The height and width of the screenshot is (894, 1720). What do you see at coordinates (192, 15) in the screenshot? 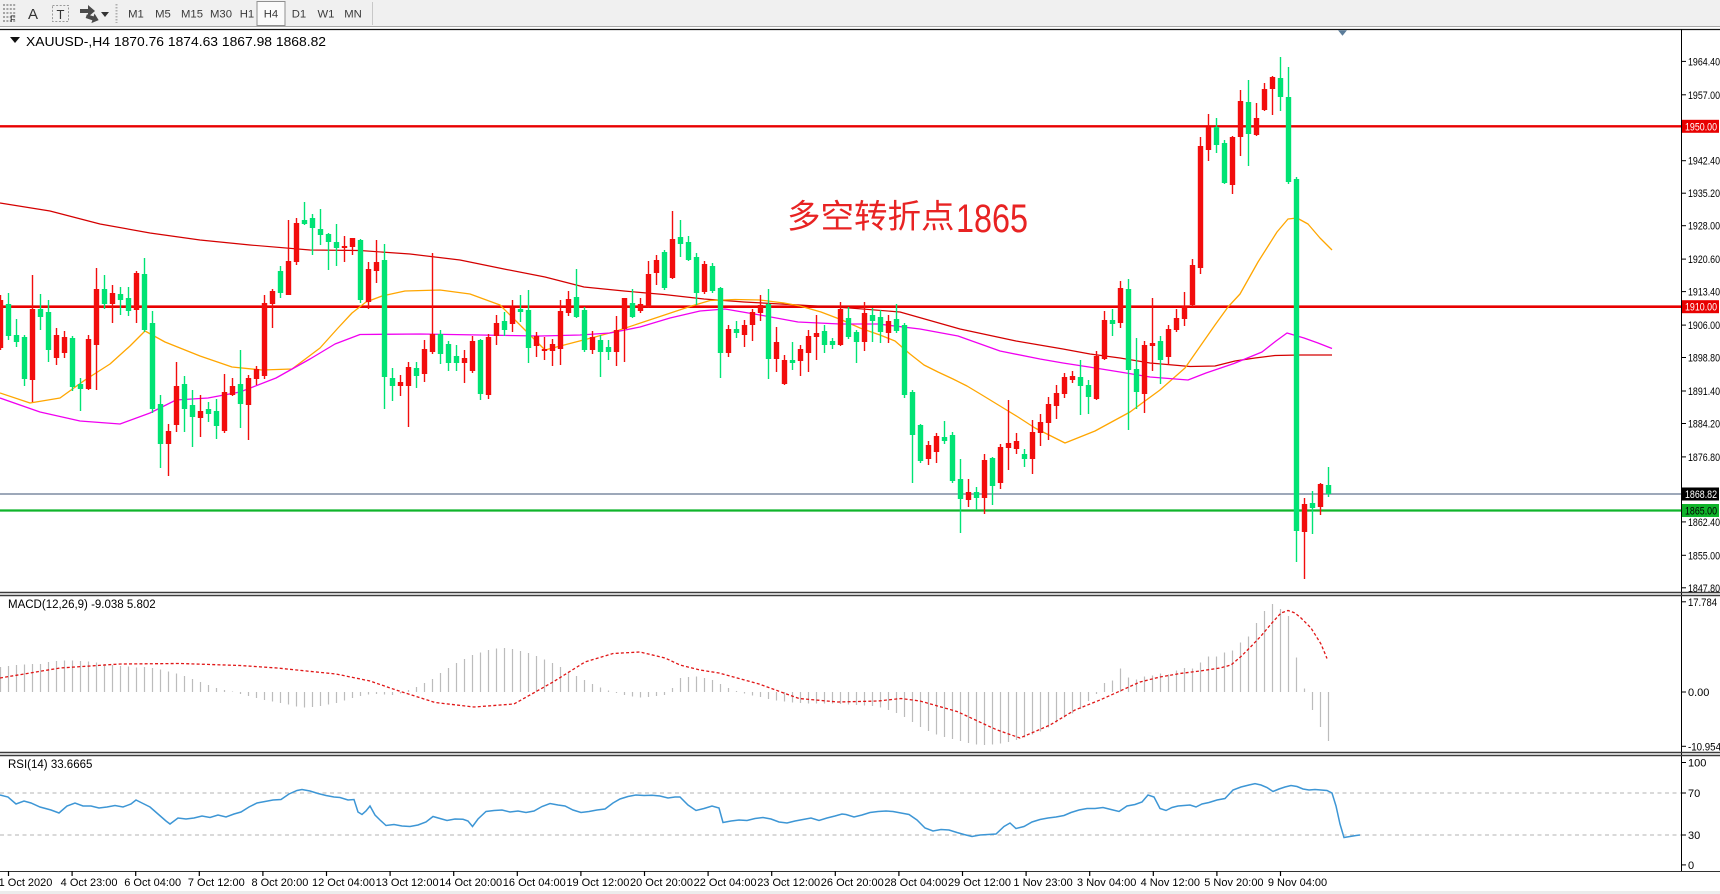
I see `svg-text: M15` at bounding box center [192, 15].